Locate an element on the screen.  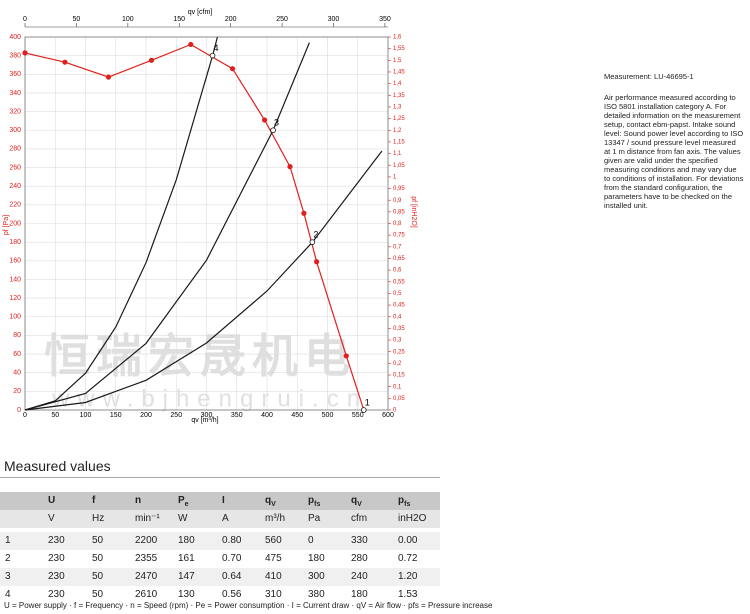
table-cell: 560 is located at coordinates (273, 540).